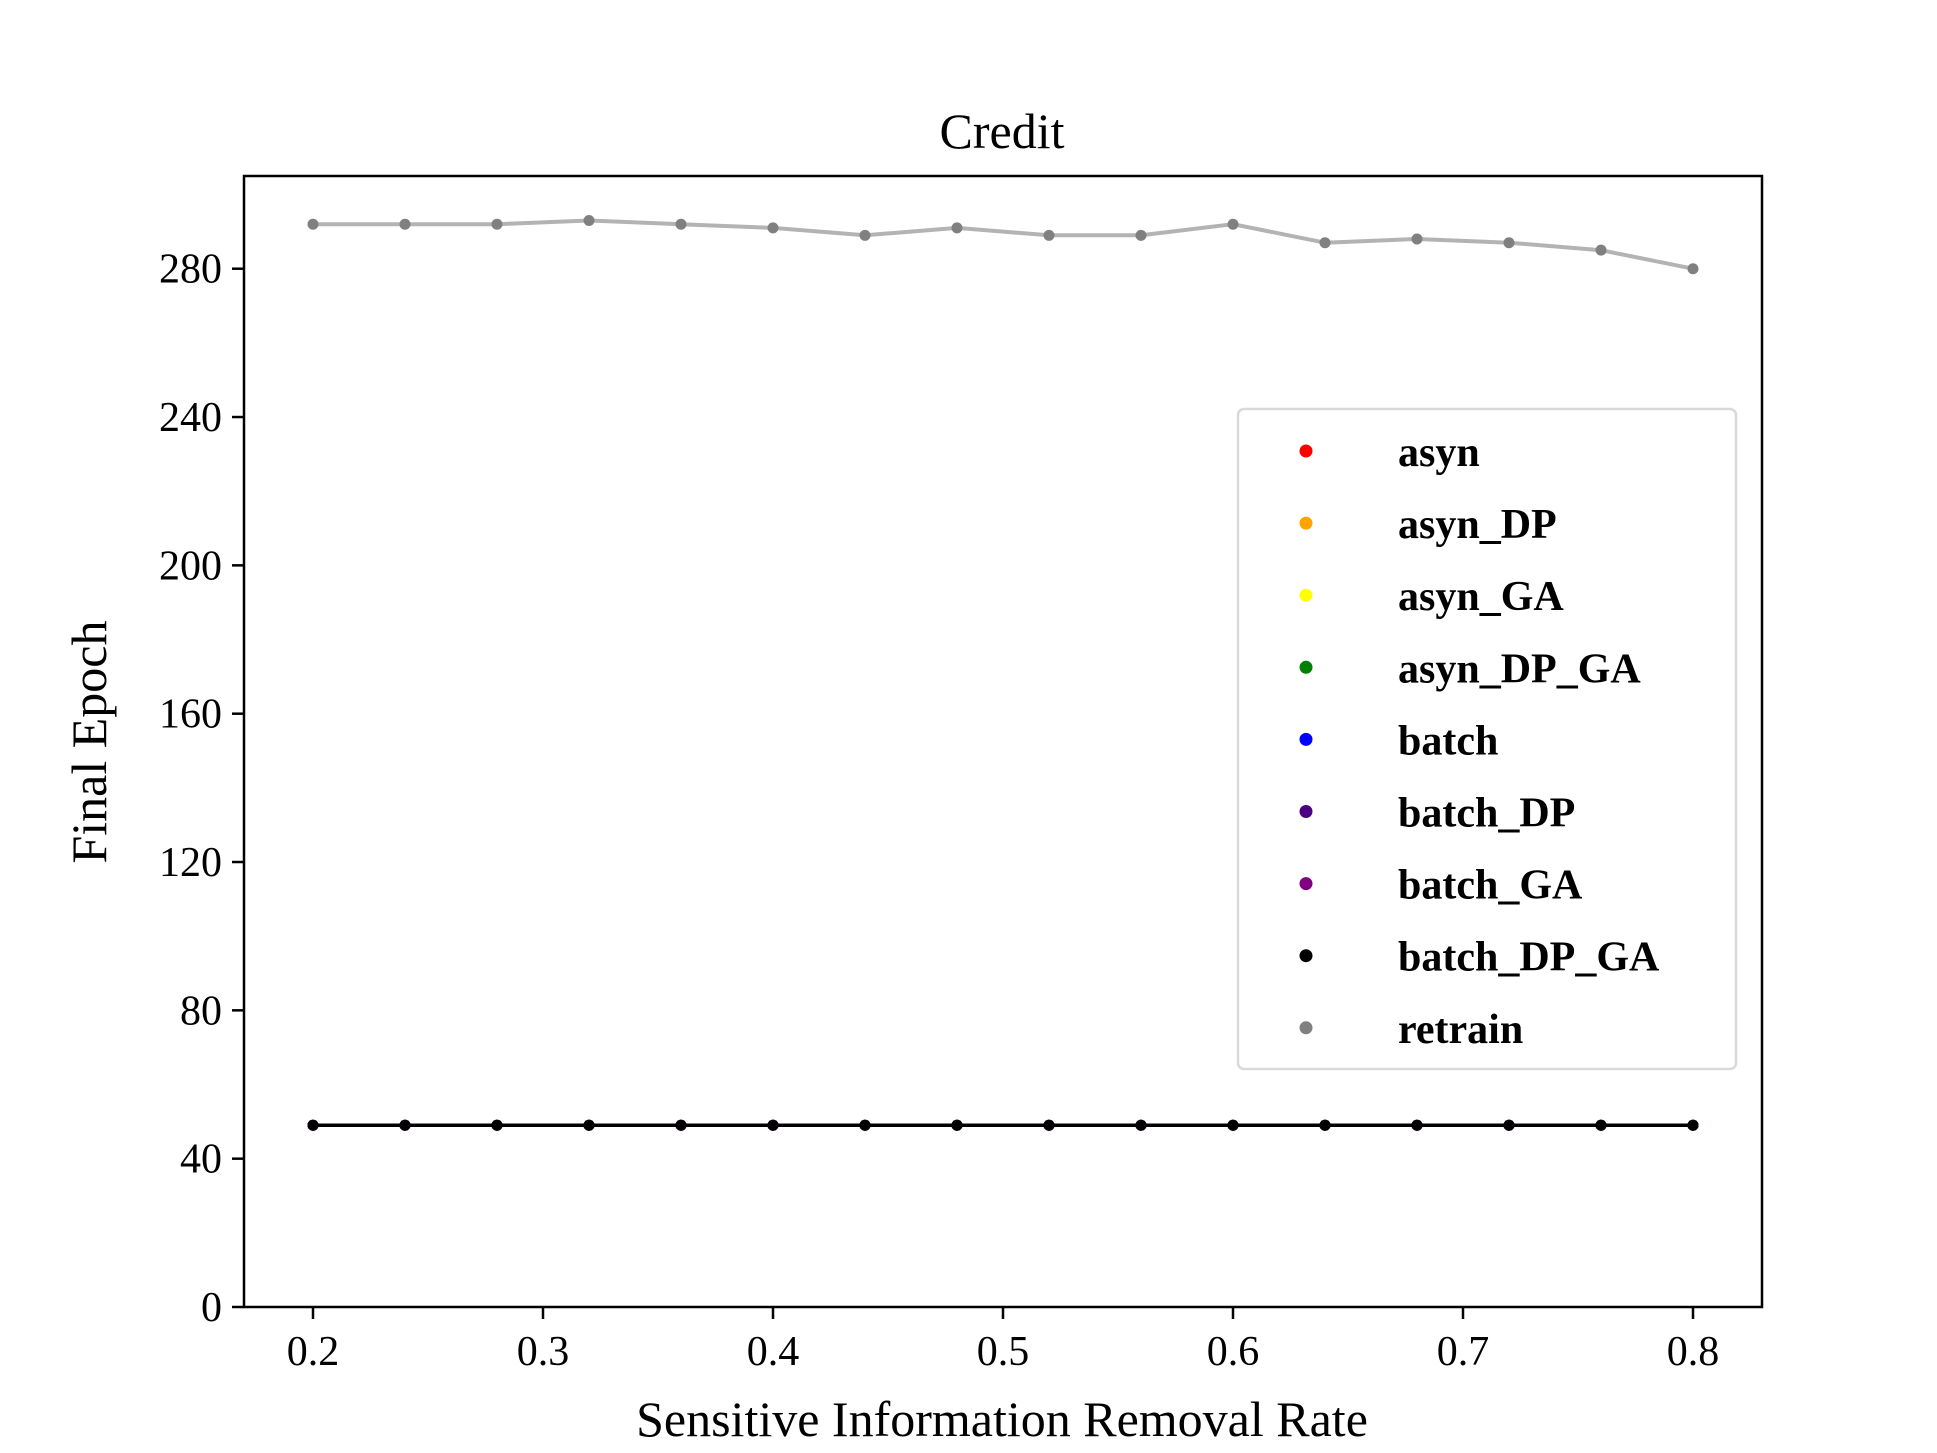 The image size is (1937, 1453). I want to click on legend-item-batch_DP_GA: batch_DP_GA, so click(1479, 958).